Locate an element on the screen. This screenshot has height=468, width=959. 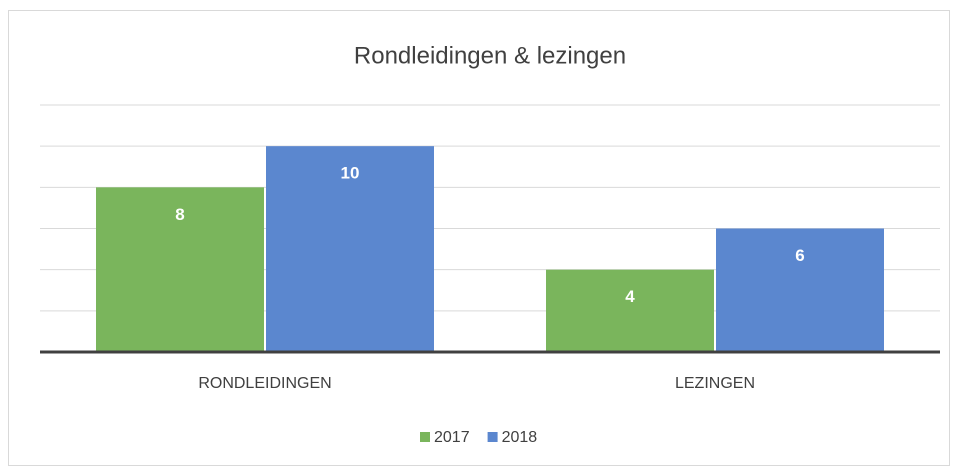
x-tick-label: RONDLEIDINGEN is located at coordinates (264, 383).